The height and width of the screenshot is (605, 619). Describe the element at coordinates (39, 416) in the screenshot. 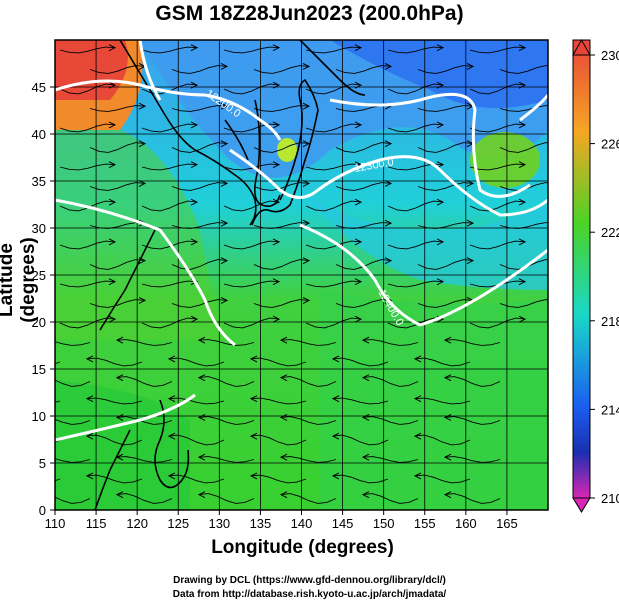

I see `y-tick-label: 10` at that location.